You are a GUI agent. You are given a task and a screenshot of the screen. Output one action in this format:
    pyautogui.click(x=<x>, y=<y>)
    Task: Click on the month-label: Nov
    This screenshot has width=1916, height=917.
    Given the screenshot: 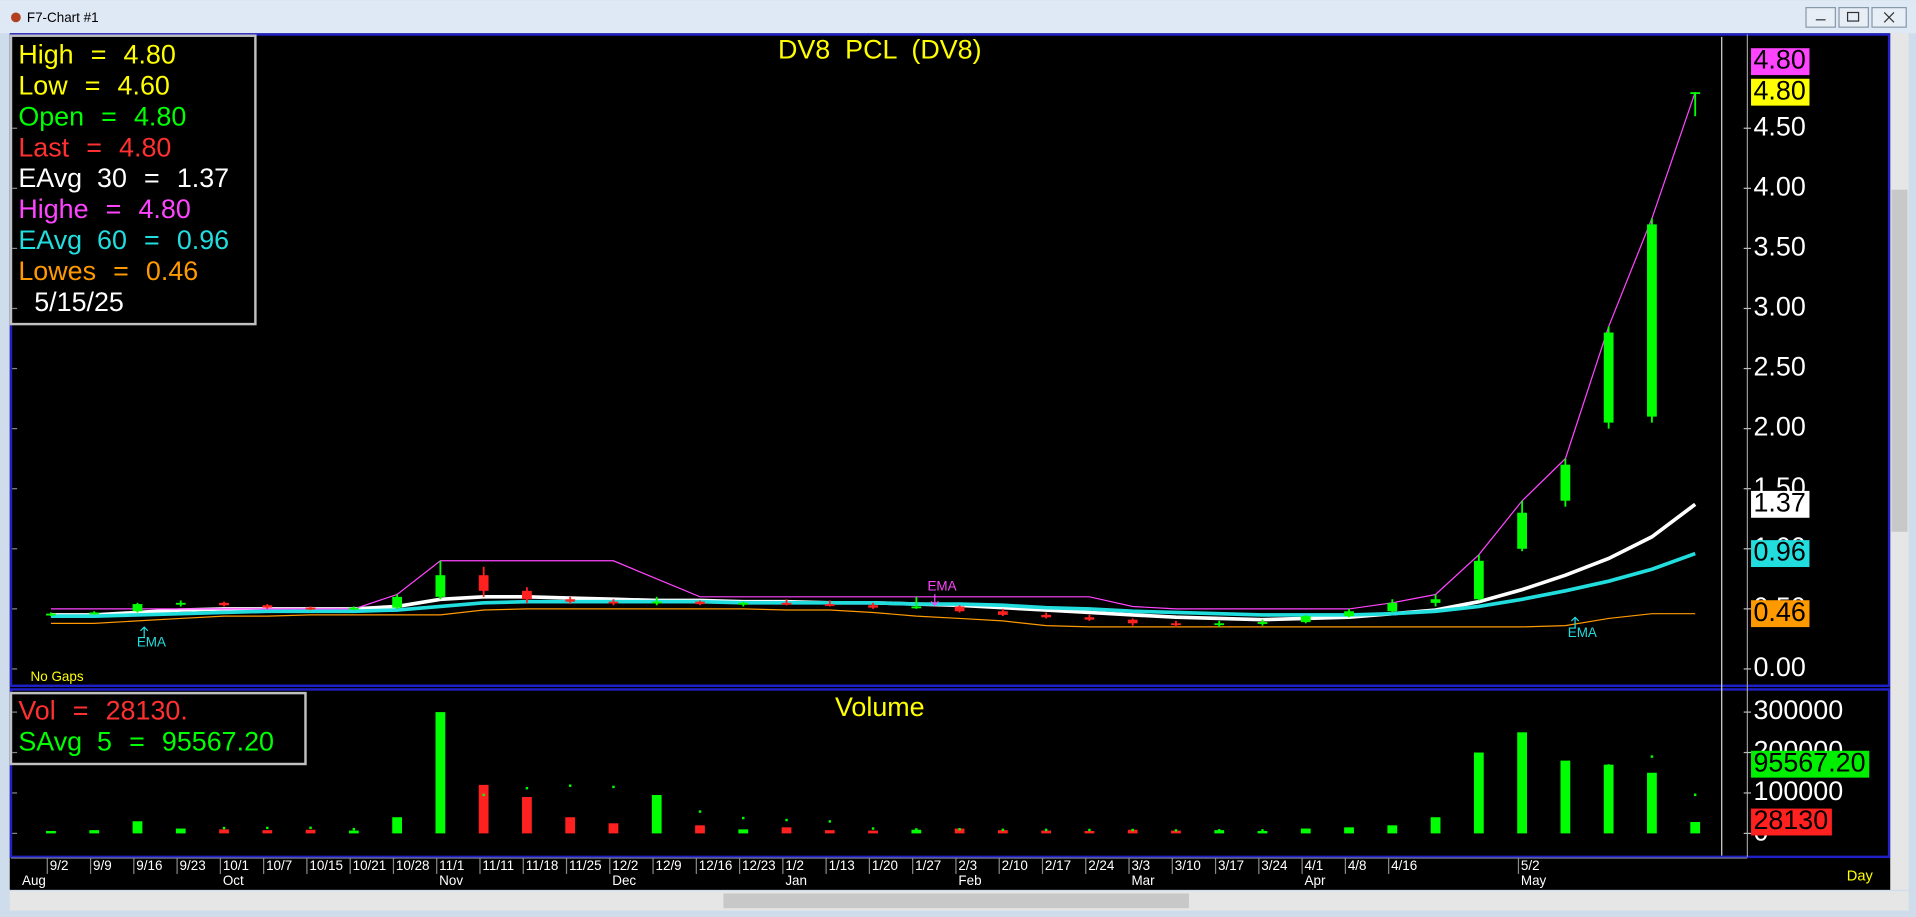 What is the action you would take?
    pyautogui.click(x=451, y=880)
    